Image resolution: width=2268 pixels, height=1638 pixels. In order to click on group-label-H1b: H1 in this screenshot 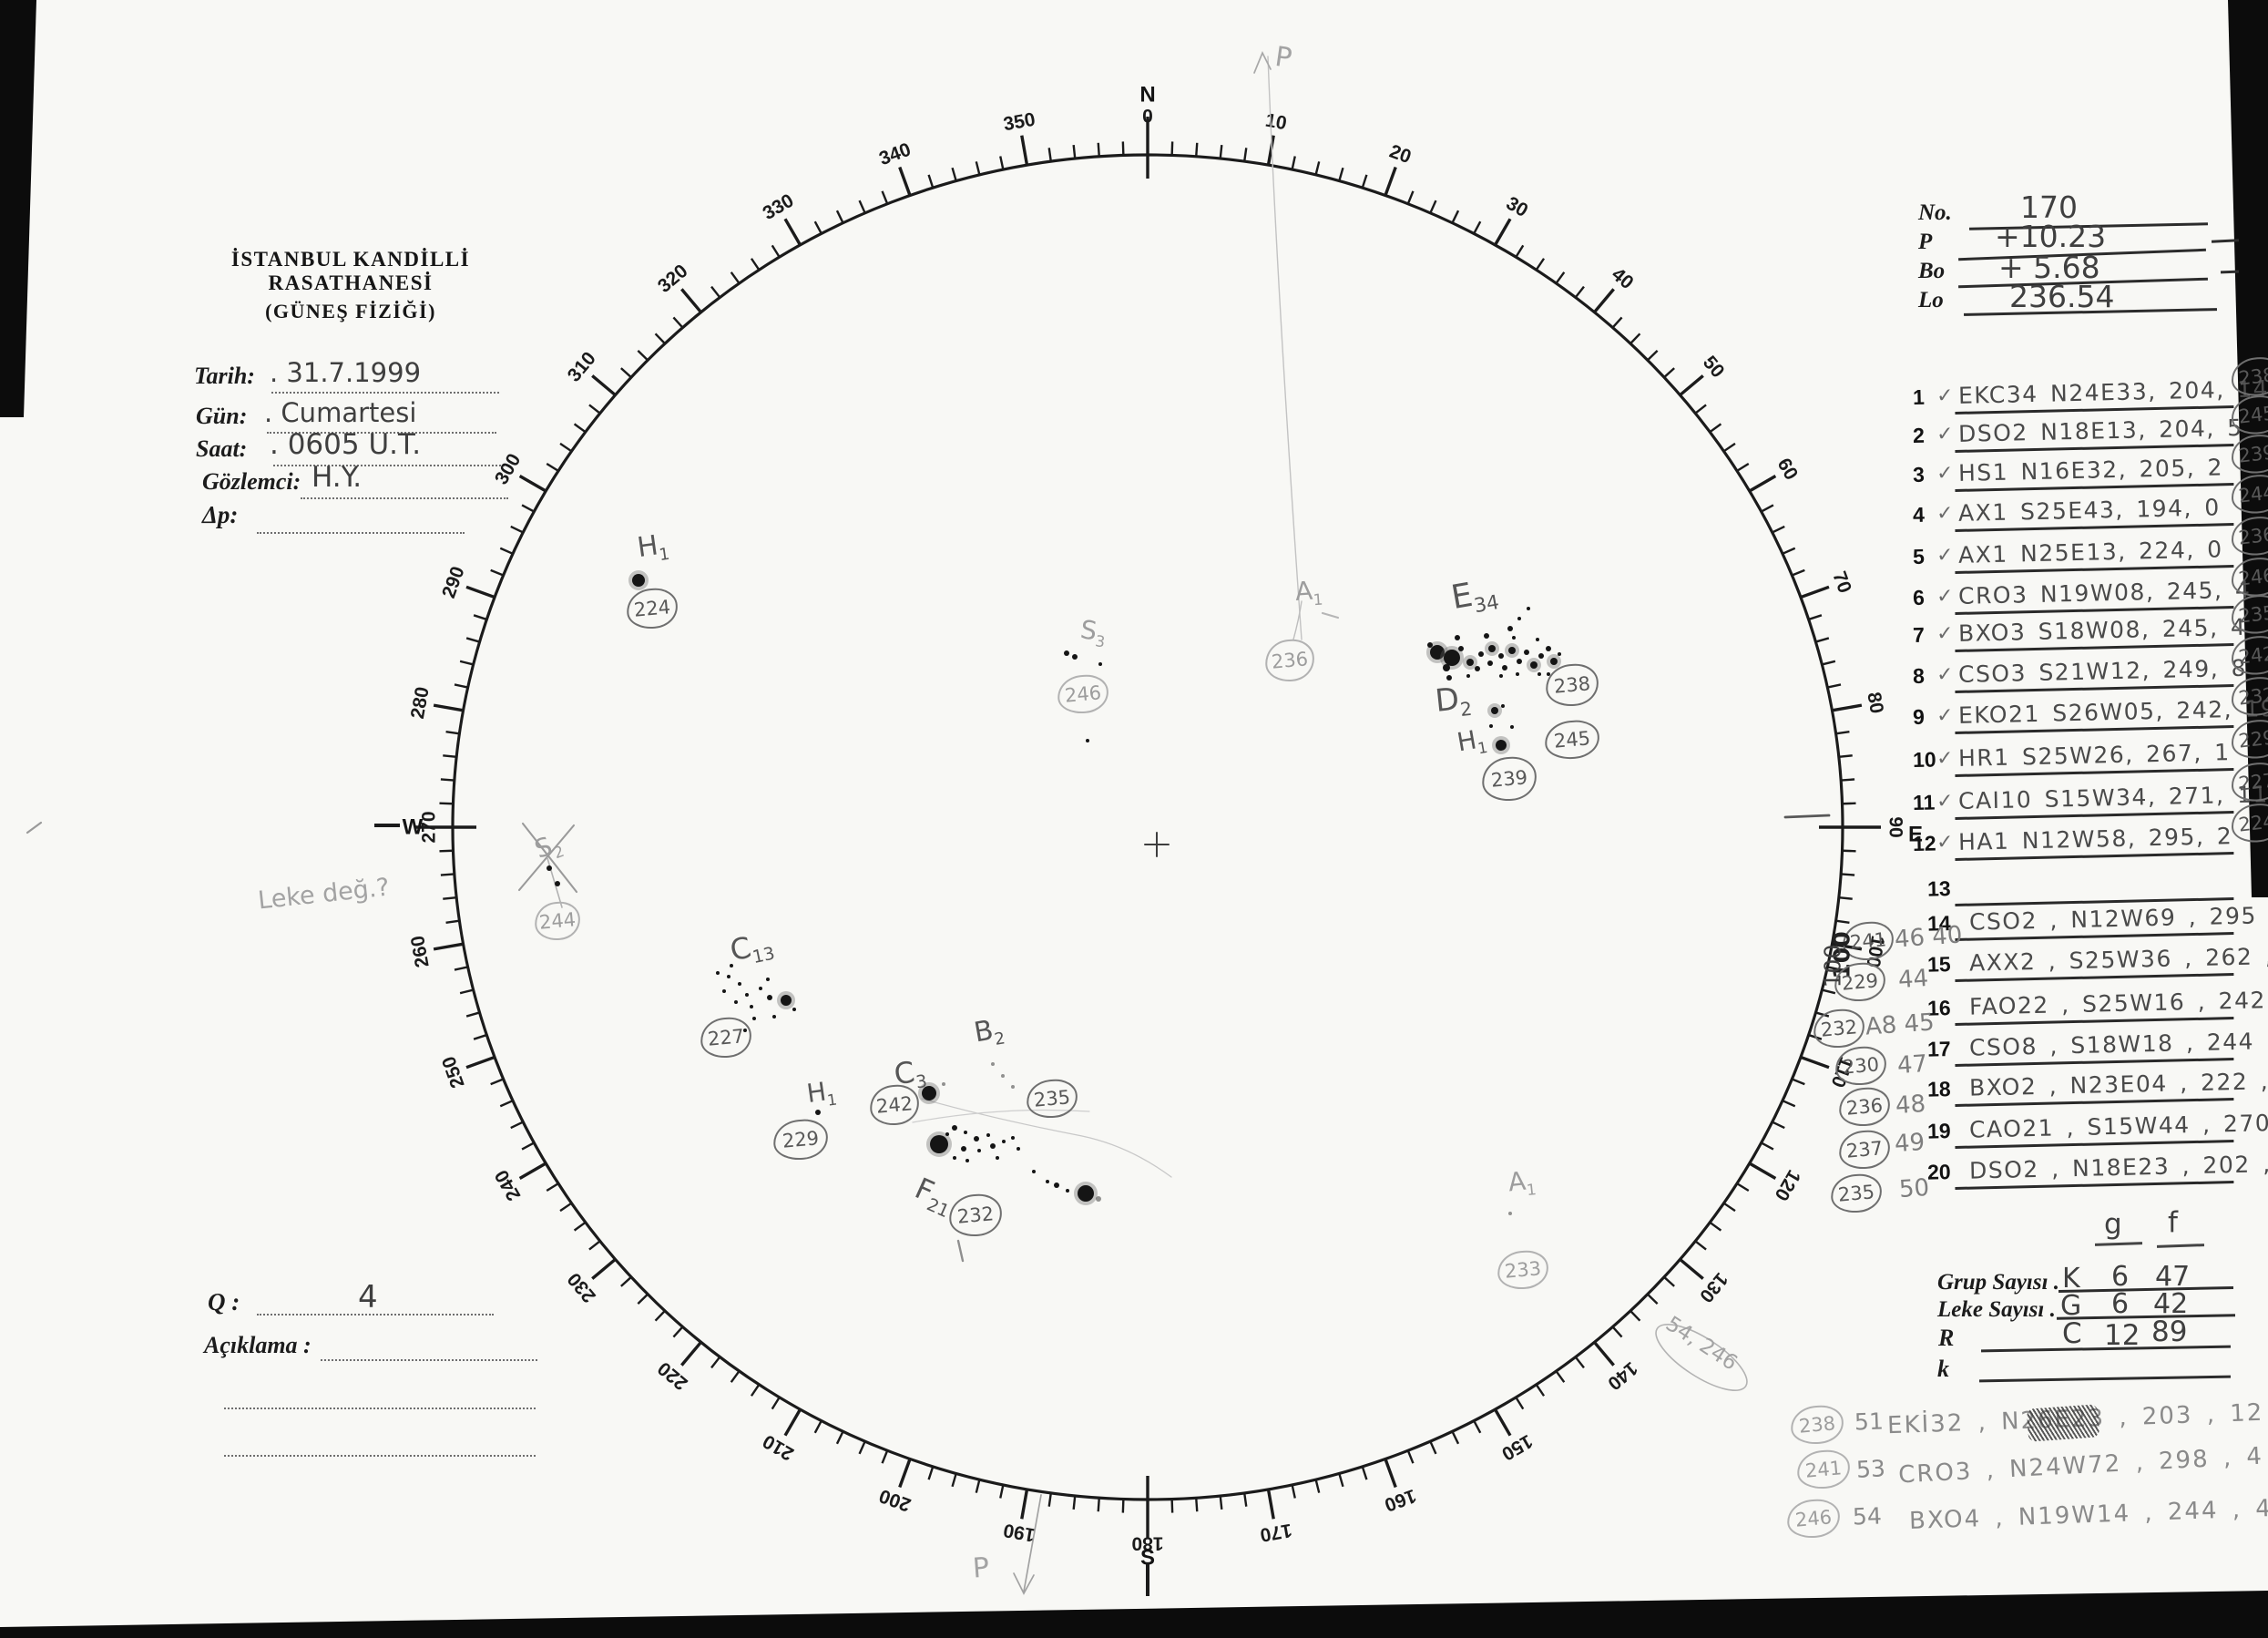, I will do `click(822, 1093)`.